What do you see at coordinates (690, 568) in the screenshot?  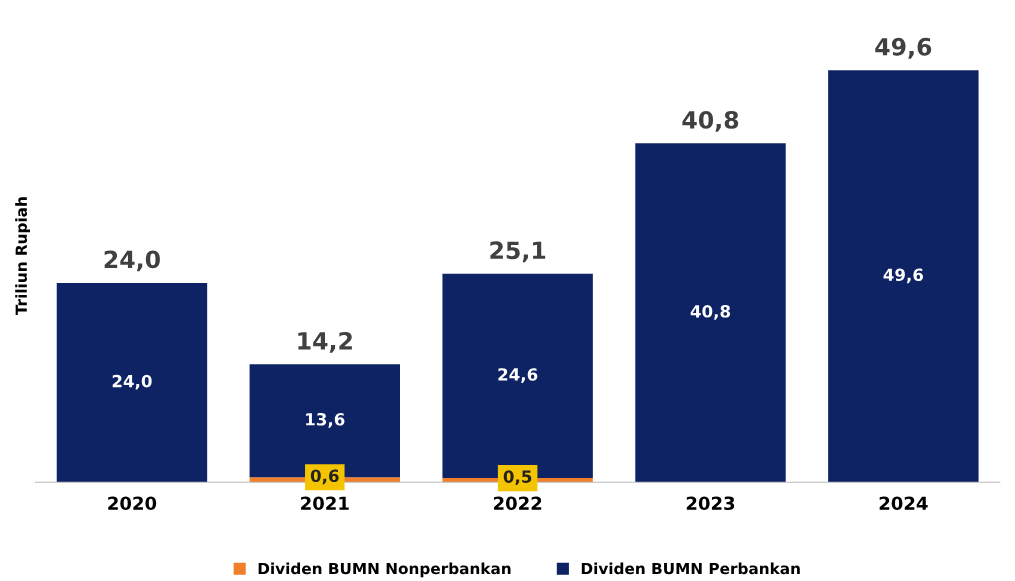 I see `legend-label: Dividen BUMN Perbankan` at bounding box center [690, 568].